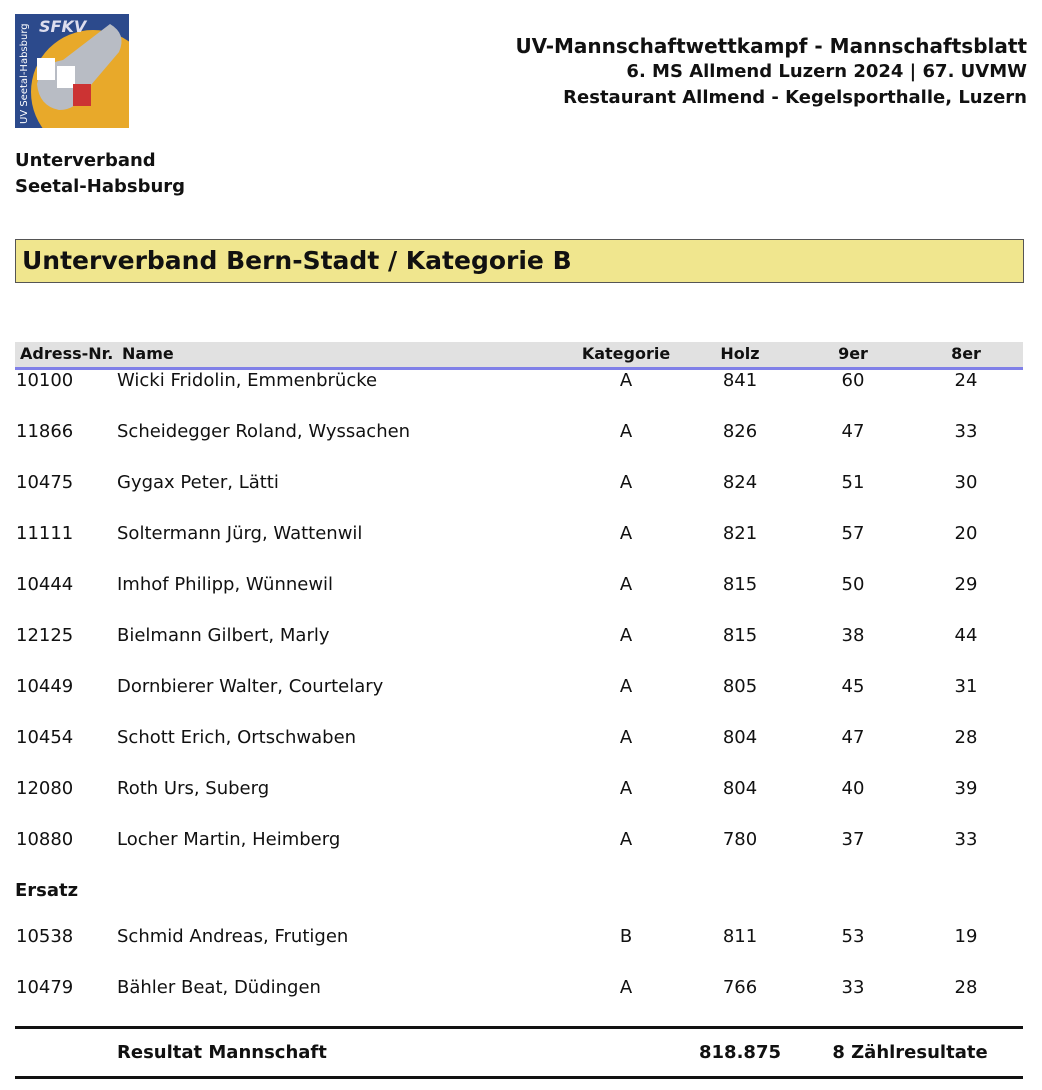 This screenshot has height=1090, width=1042. What do you see at coordinates (853, 635) in the screenshot?
I see `cell: 38` at bounding box center [853, 635].